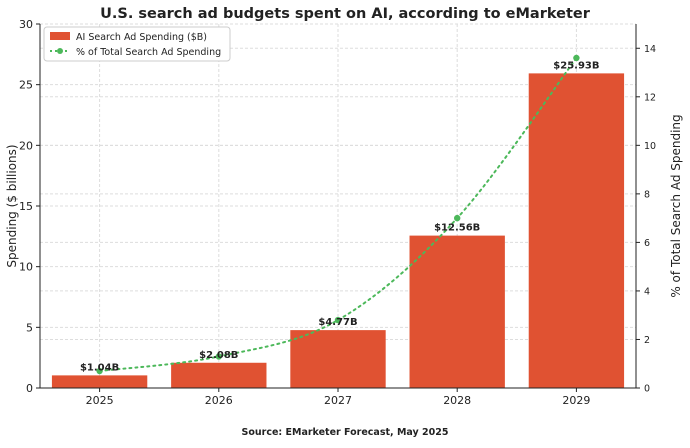  I want to click on y-axis-label: Spending ($ billions), so click(12, 205).